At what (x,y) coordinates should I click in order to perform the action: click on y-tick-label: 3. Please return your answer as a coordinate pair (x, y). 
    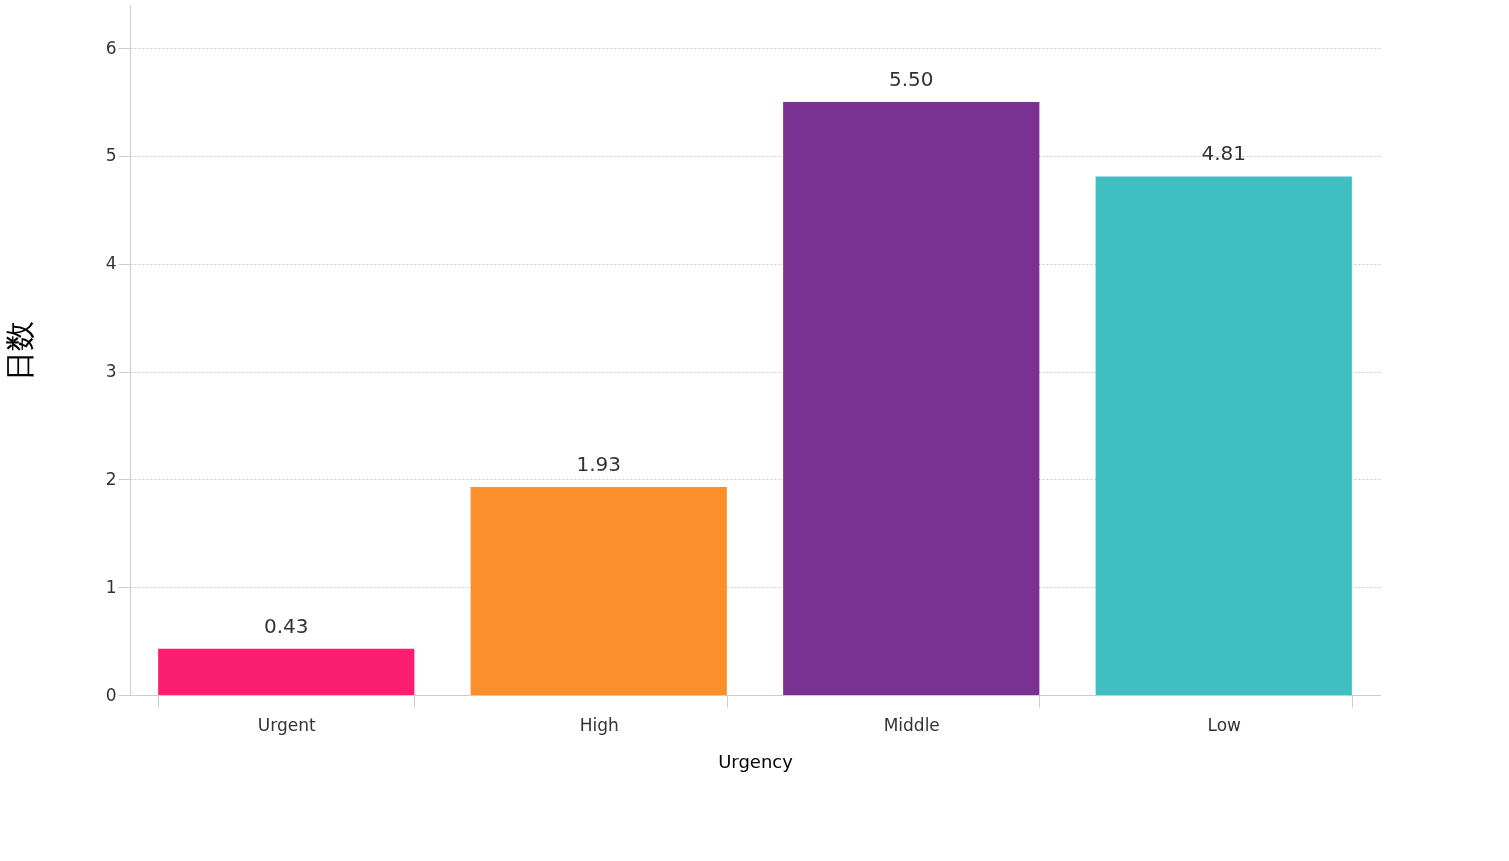
    Looking at the image, I should click on (111, 371).